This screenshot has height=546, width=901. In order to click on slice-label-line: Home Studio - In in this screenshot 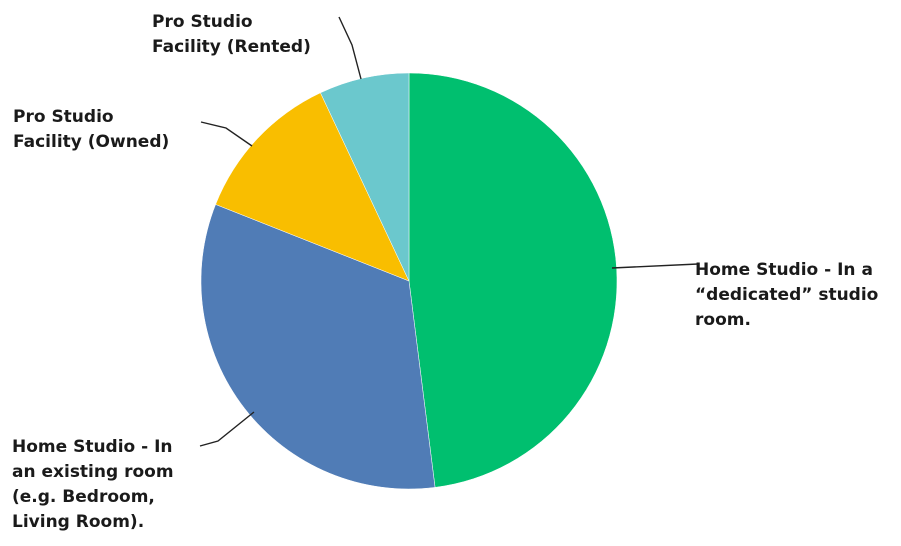, I will do `click(92, 447)`.